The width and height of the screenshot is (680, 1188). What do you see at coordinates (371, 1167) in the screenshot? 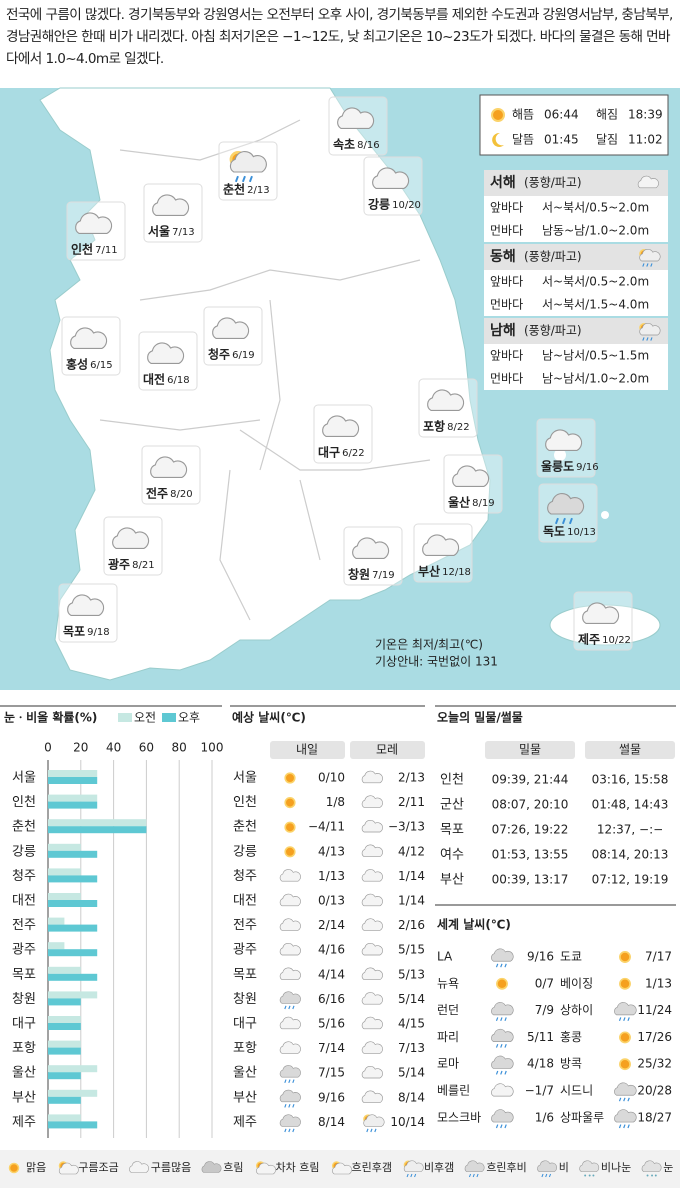
I see `icon-legend-label: 흐린후갬` at bounding box center [371, 1167].